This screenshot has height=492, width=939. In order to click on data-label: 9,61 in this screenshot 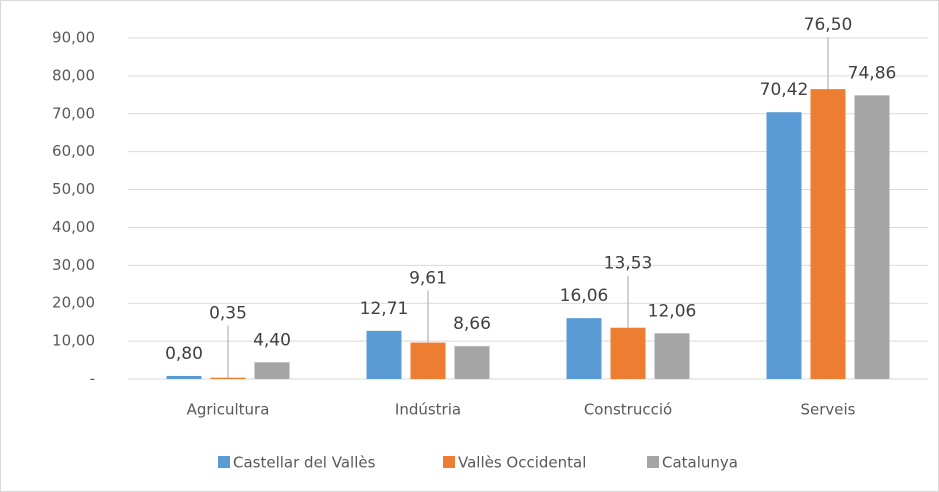, I will do `click(428, 279)`.